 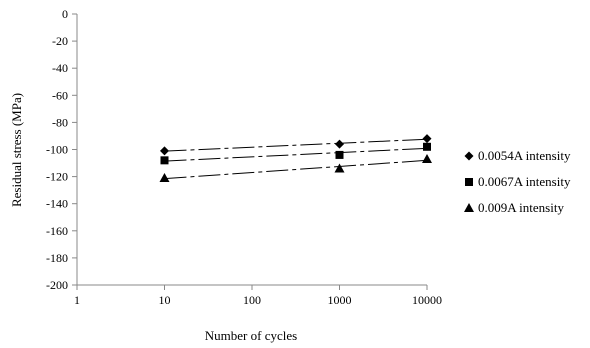 I want to click on y-tick-labels: 0 -20 -40 -60 -80 -100 -120 -140 -160 -180 -200, so click(x=57, y=149).